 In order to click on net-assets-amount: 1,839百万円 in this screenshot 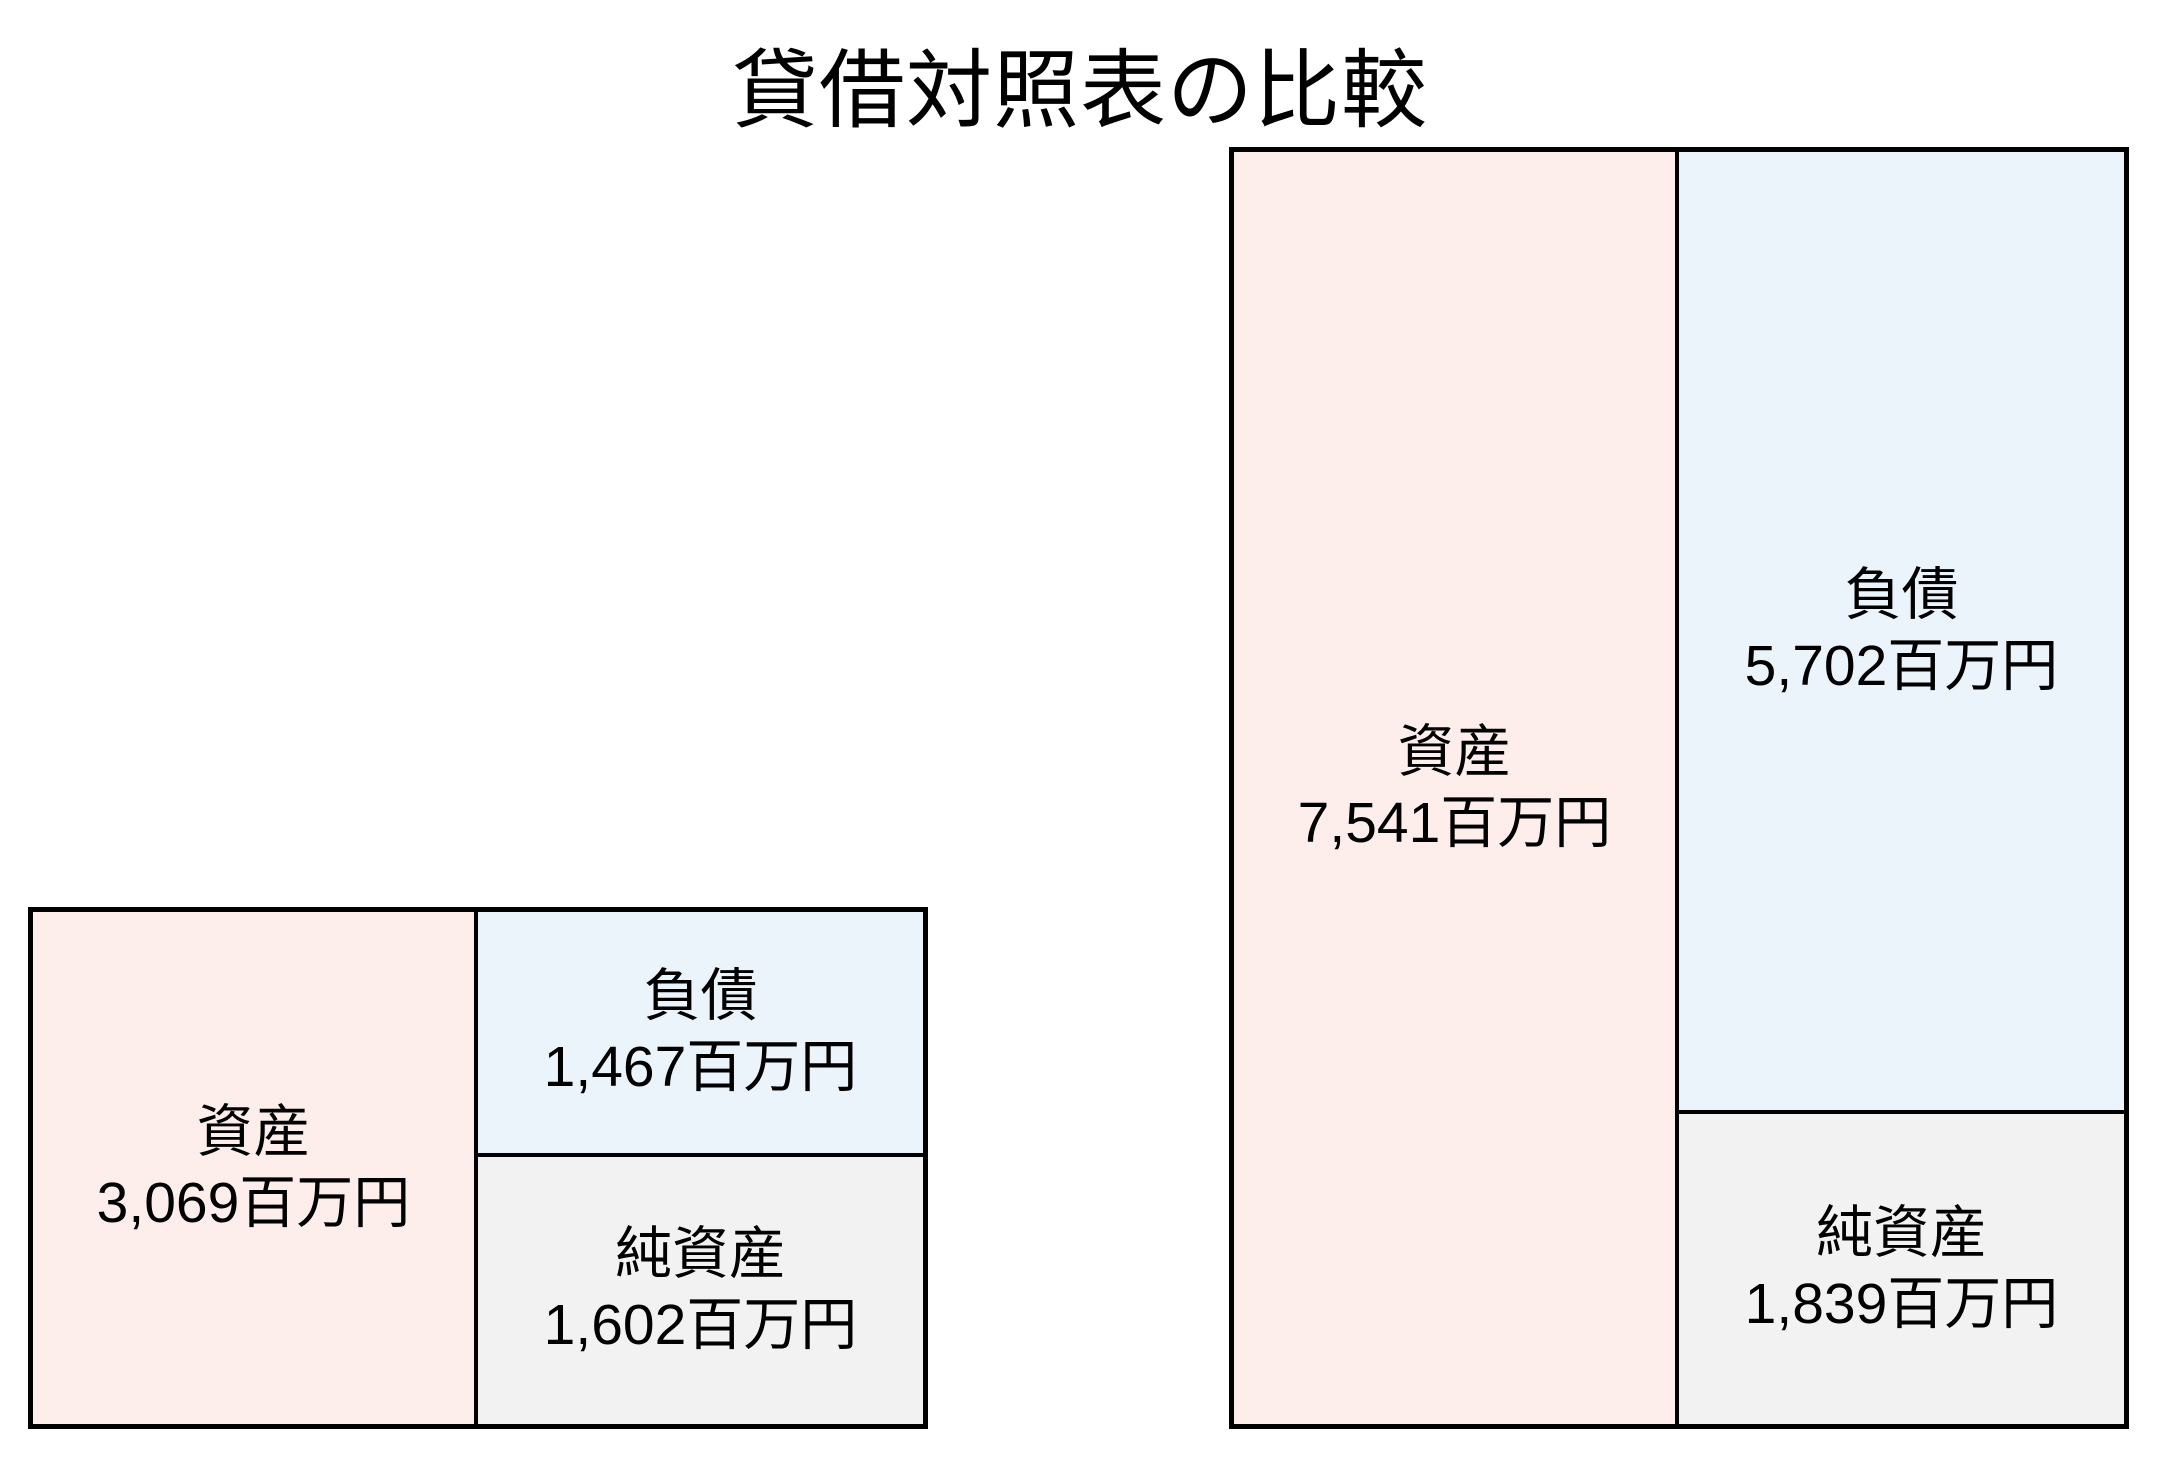, I will do `click(1901, 1303)`.